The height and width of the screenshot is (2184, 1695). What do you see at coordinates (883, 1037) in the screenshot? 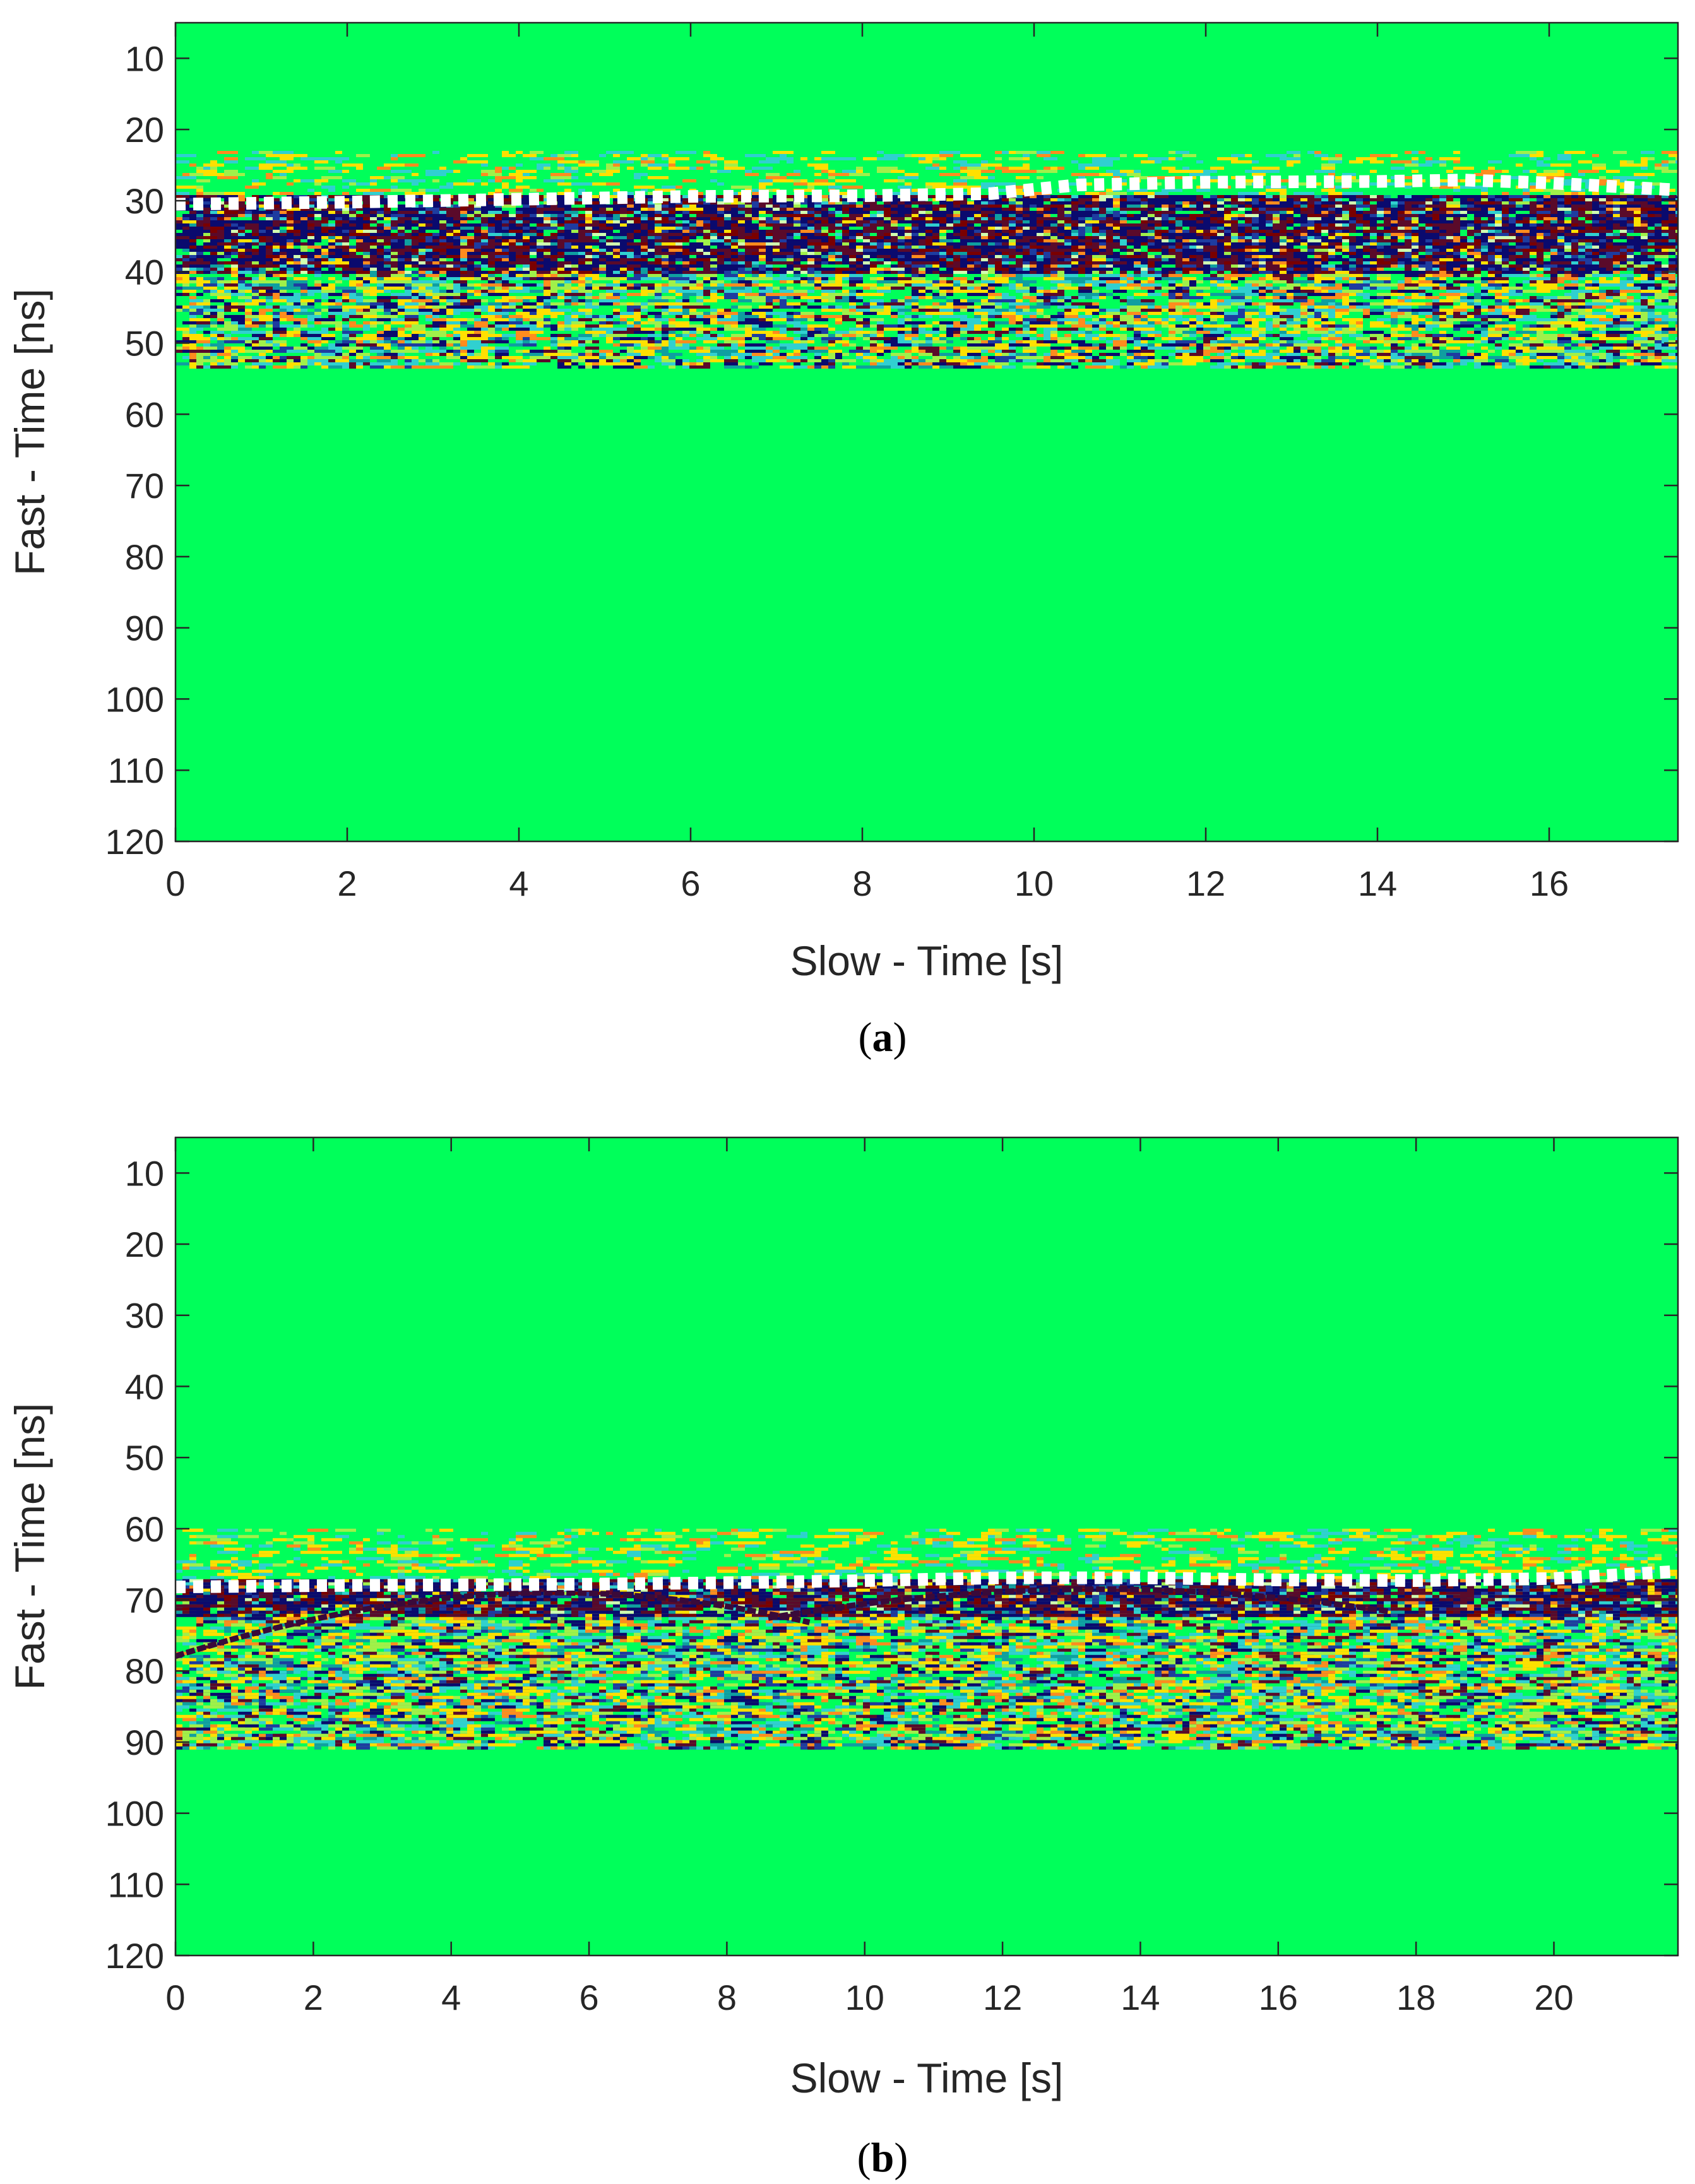
I see `panel-label: (a)` at bounding box center [883, 1037].